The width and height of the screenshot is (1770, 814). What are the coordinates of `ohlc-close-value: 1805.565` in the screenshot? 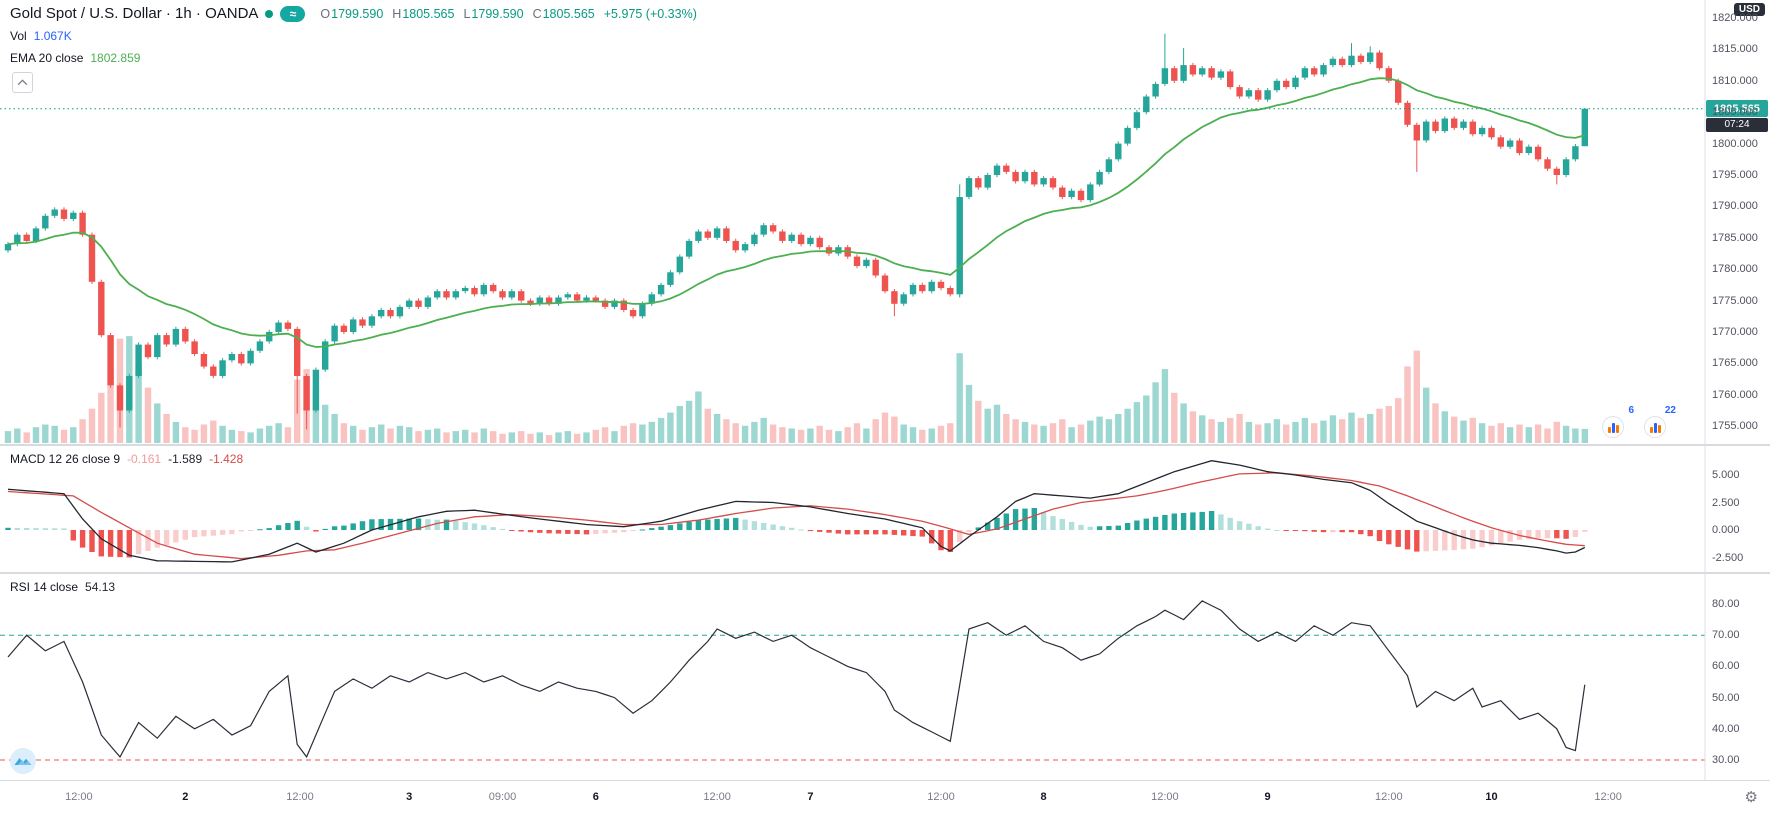 It's located at (568, 13).